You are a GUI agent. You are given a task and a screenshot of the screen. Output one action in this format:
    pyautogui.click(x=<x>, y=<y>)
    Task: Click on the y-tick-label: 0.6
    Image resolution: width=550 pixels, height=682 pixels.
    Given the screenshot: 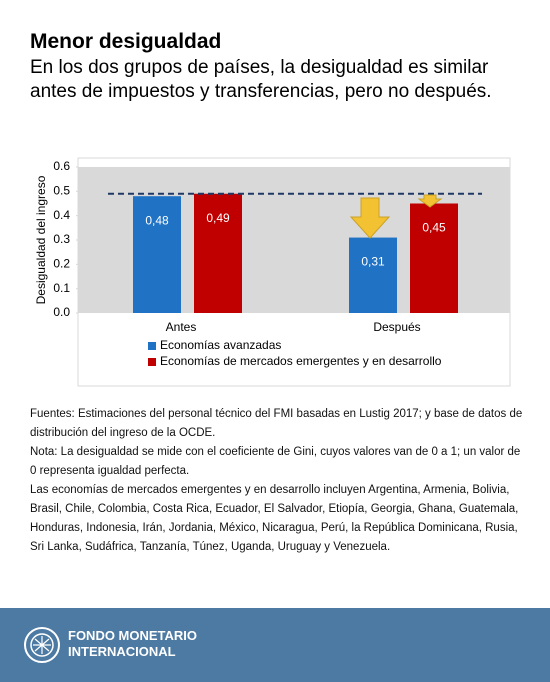 What is the action you would take?
    pyautogui.click(x=61, y=166)
    